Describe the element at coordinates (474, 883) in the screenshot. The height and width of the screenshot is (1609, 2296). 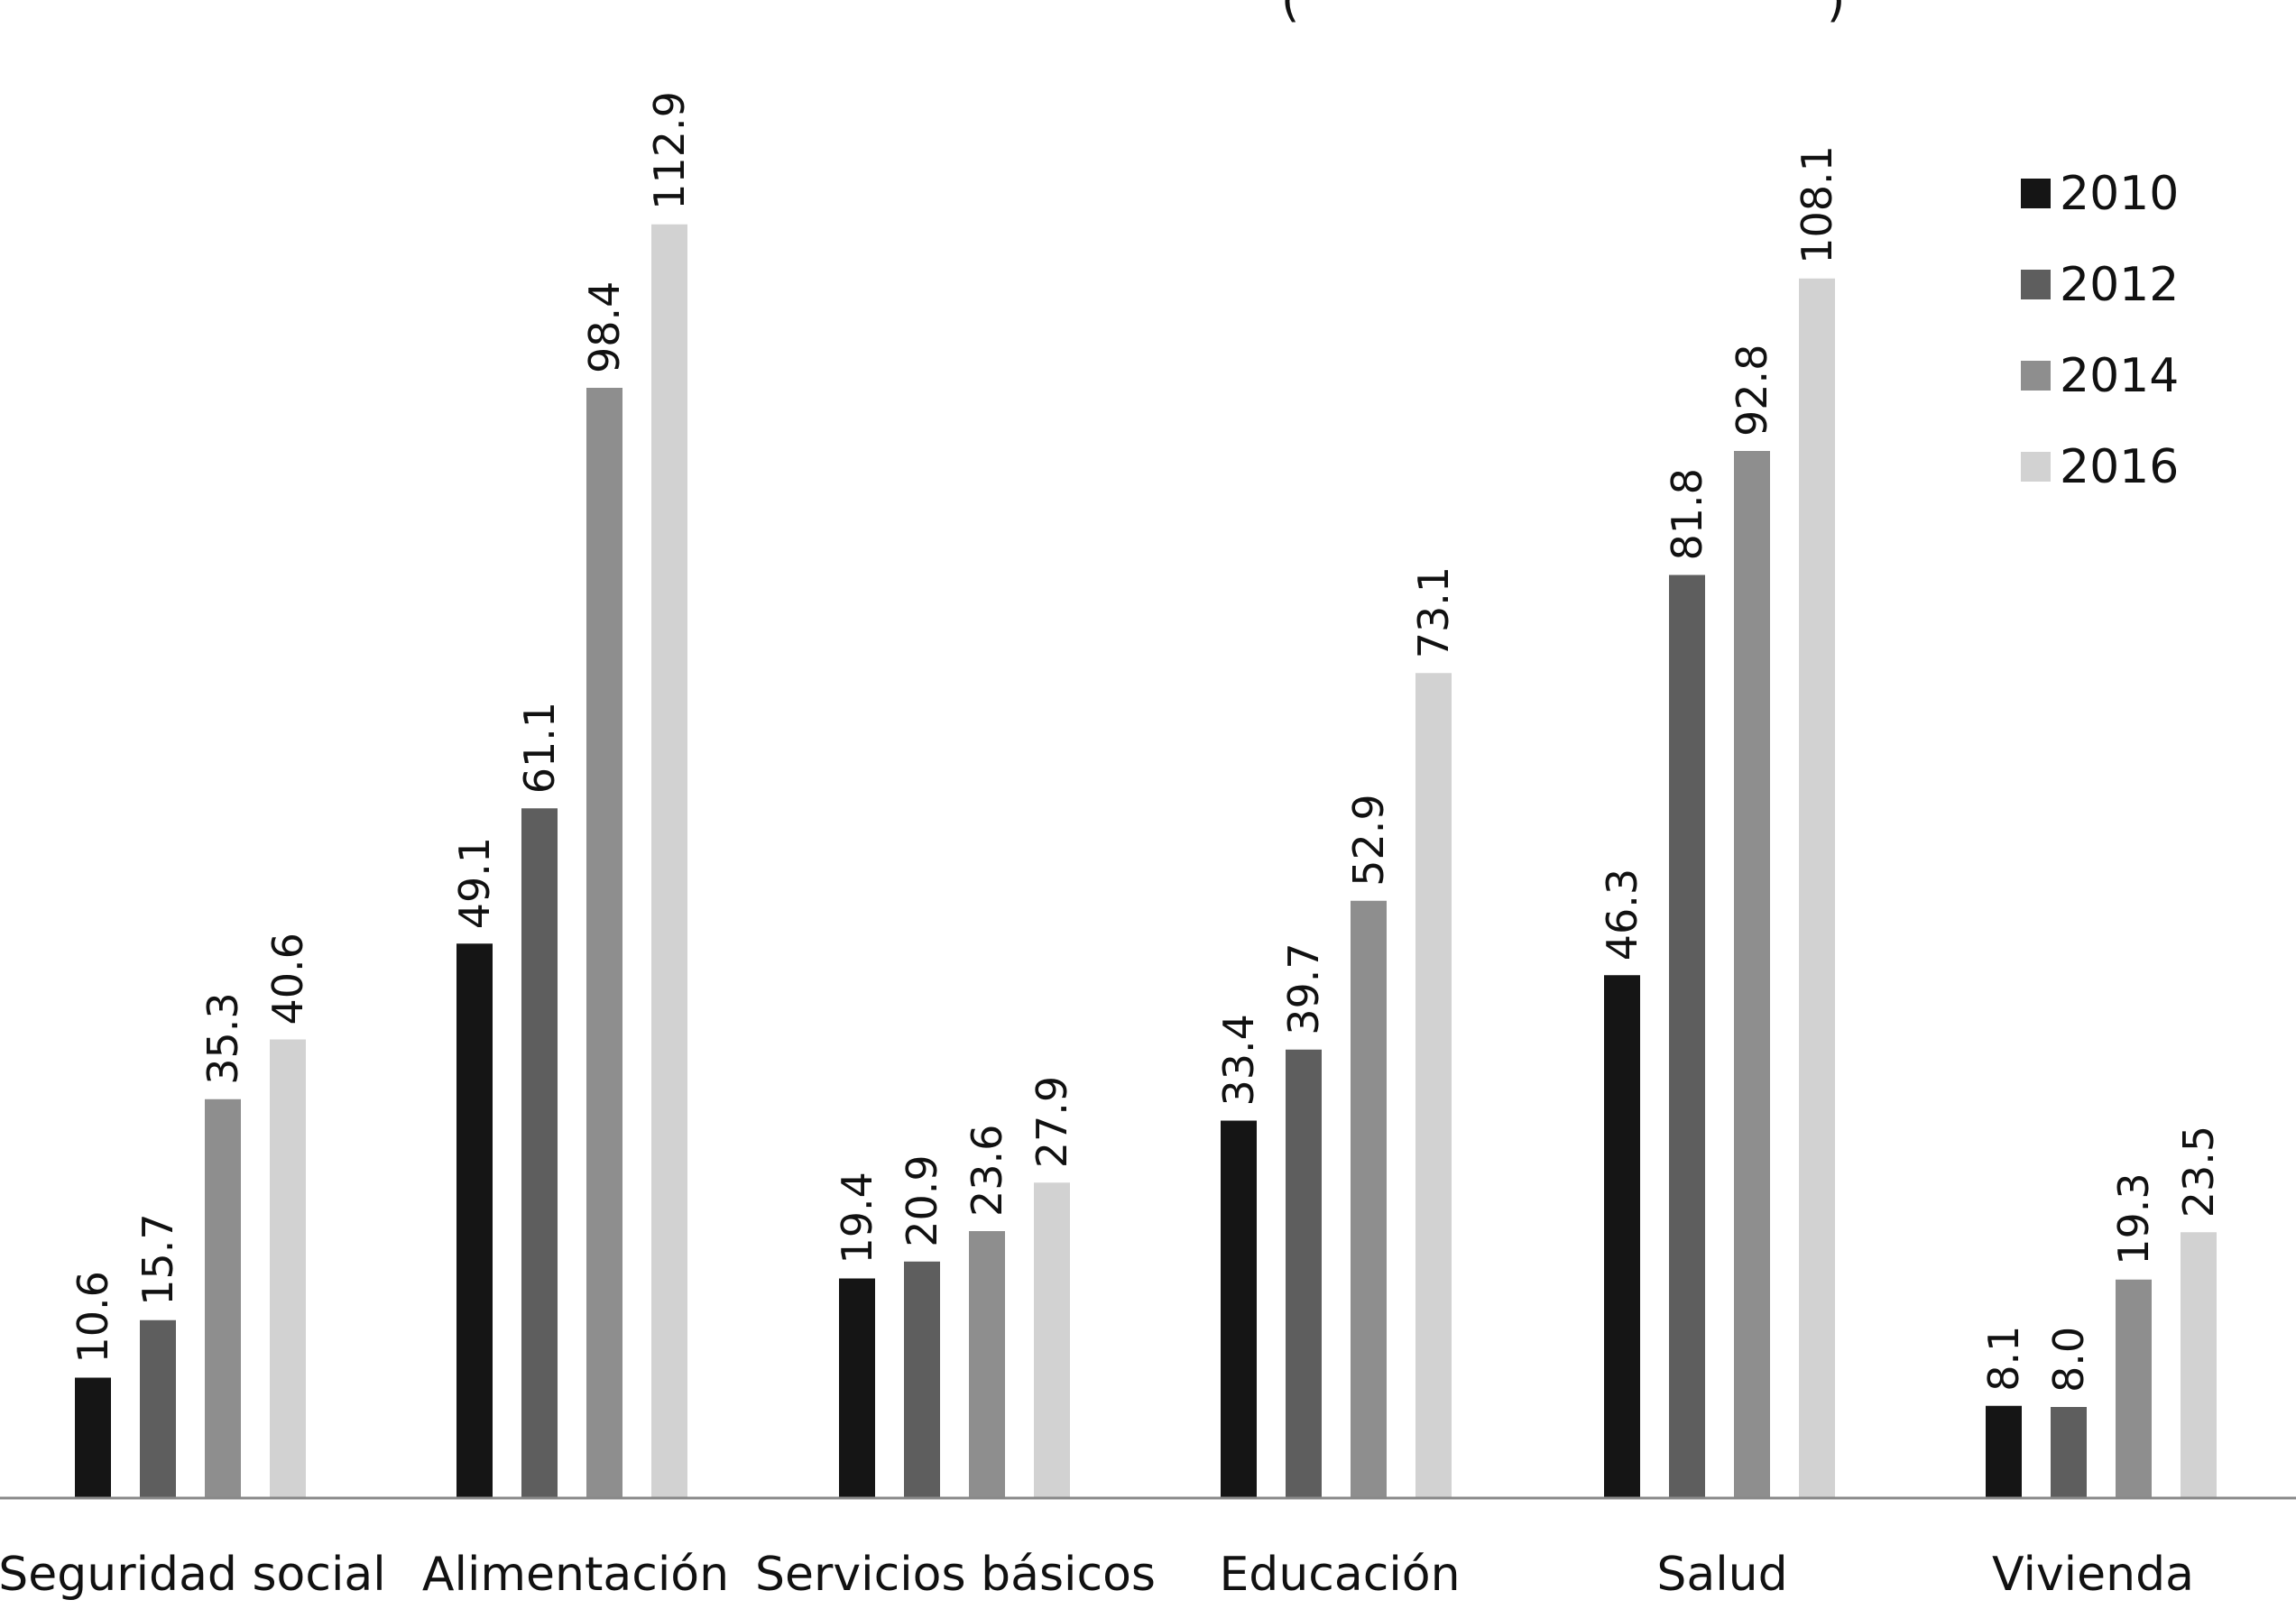
I see `data-label-2010-1: 49.1` at that location.